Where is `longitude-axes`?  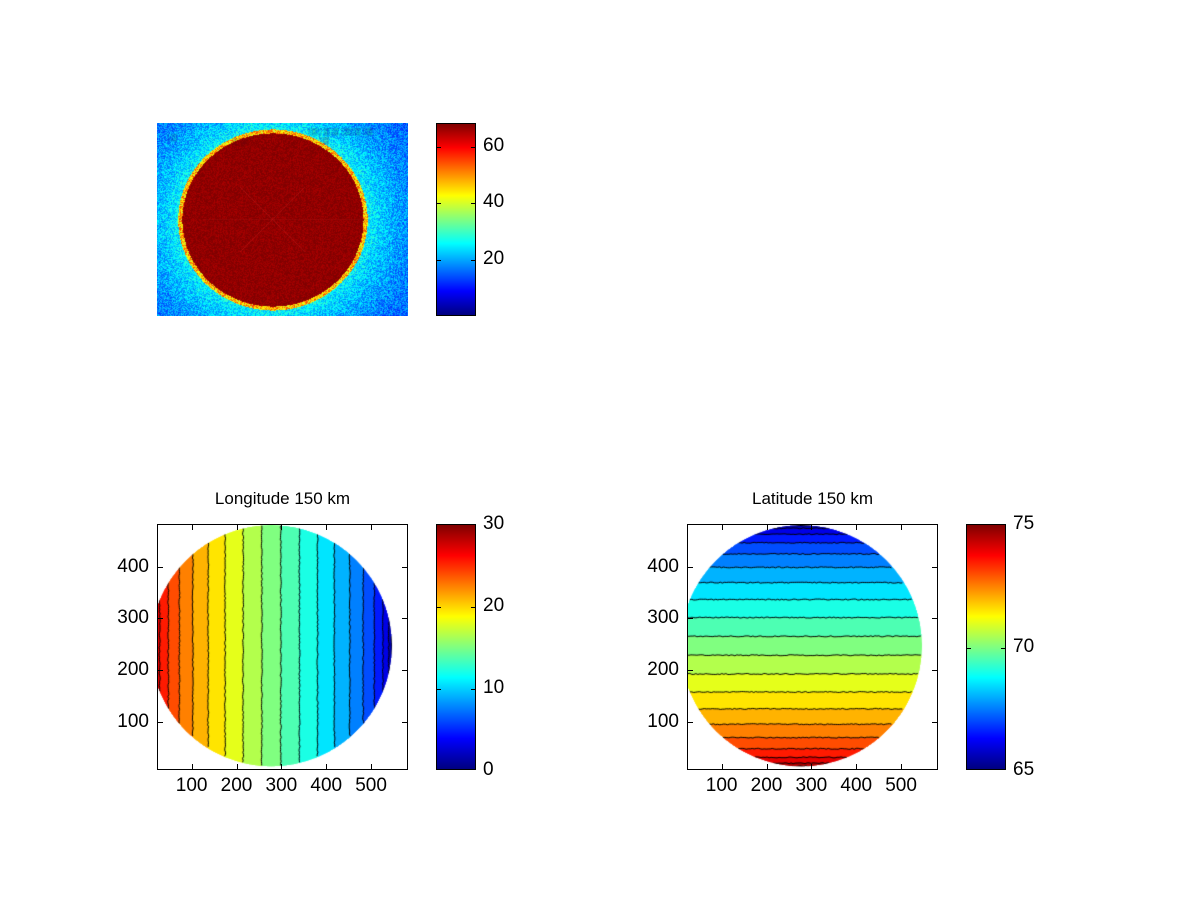
longitude-axes is located at coordinates (282, 647).